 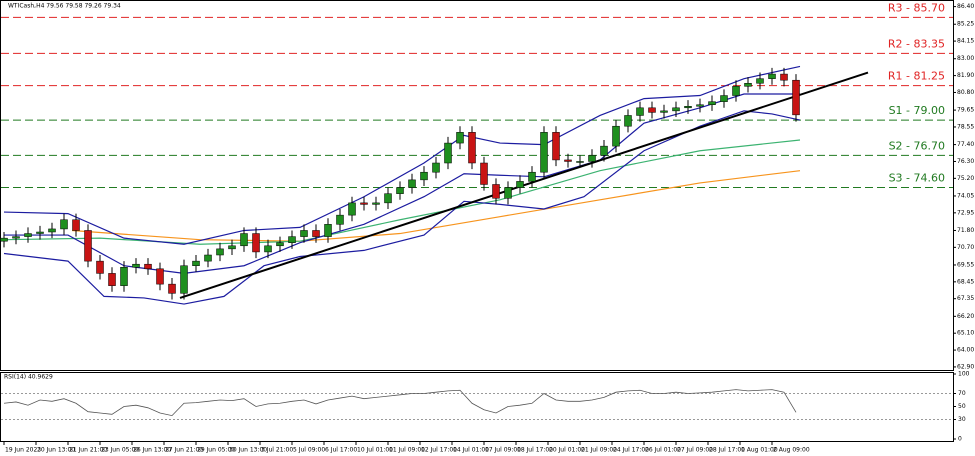 I want to click on y-tick-label: 81.90, so click(x=965, y=75).